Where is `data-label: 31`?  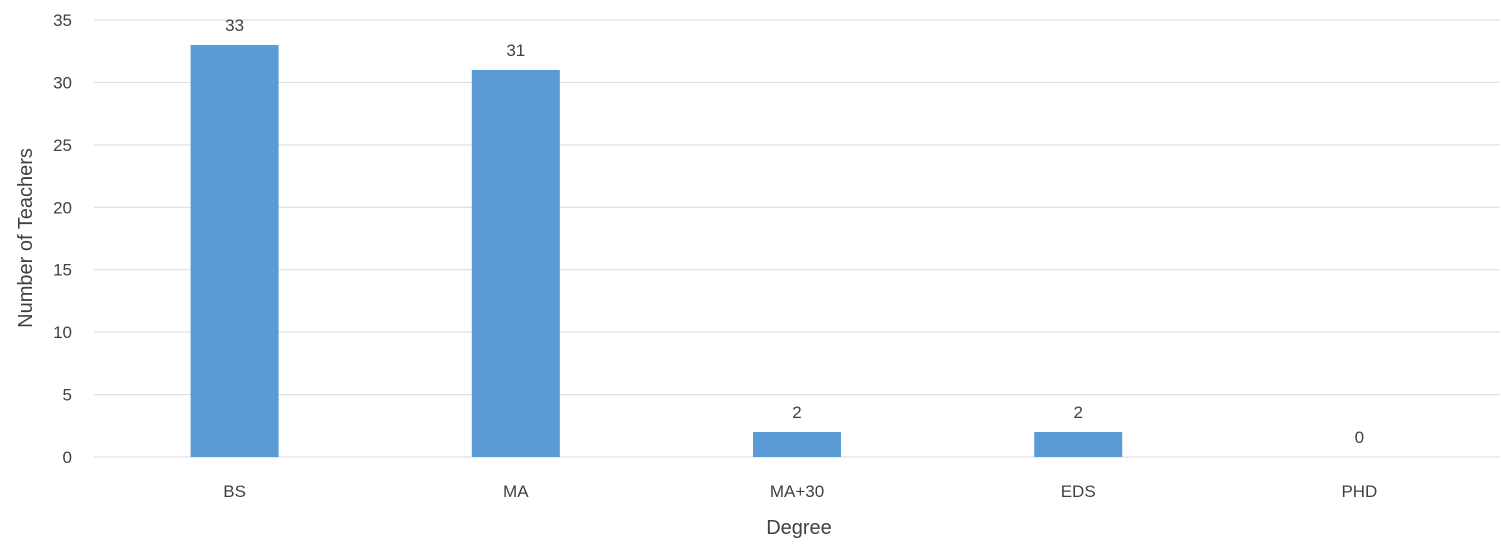 data-label: 31 is located at coordinates (515, 50).